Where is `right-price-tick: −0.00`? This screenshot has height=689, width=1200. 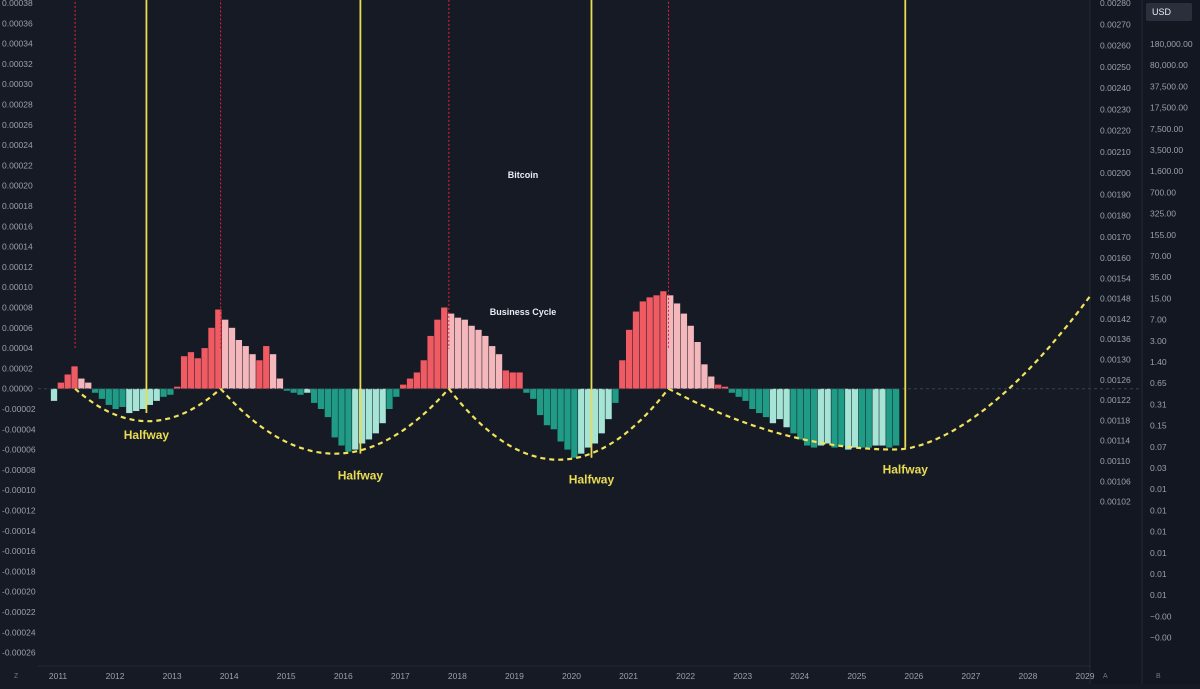
right-price-tick: −0.00 is located at coordinates (1161, 616).